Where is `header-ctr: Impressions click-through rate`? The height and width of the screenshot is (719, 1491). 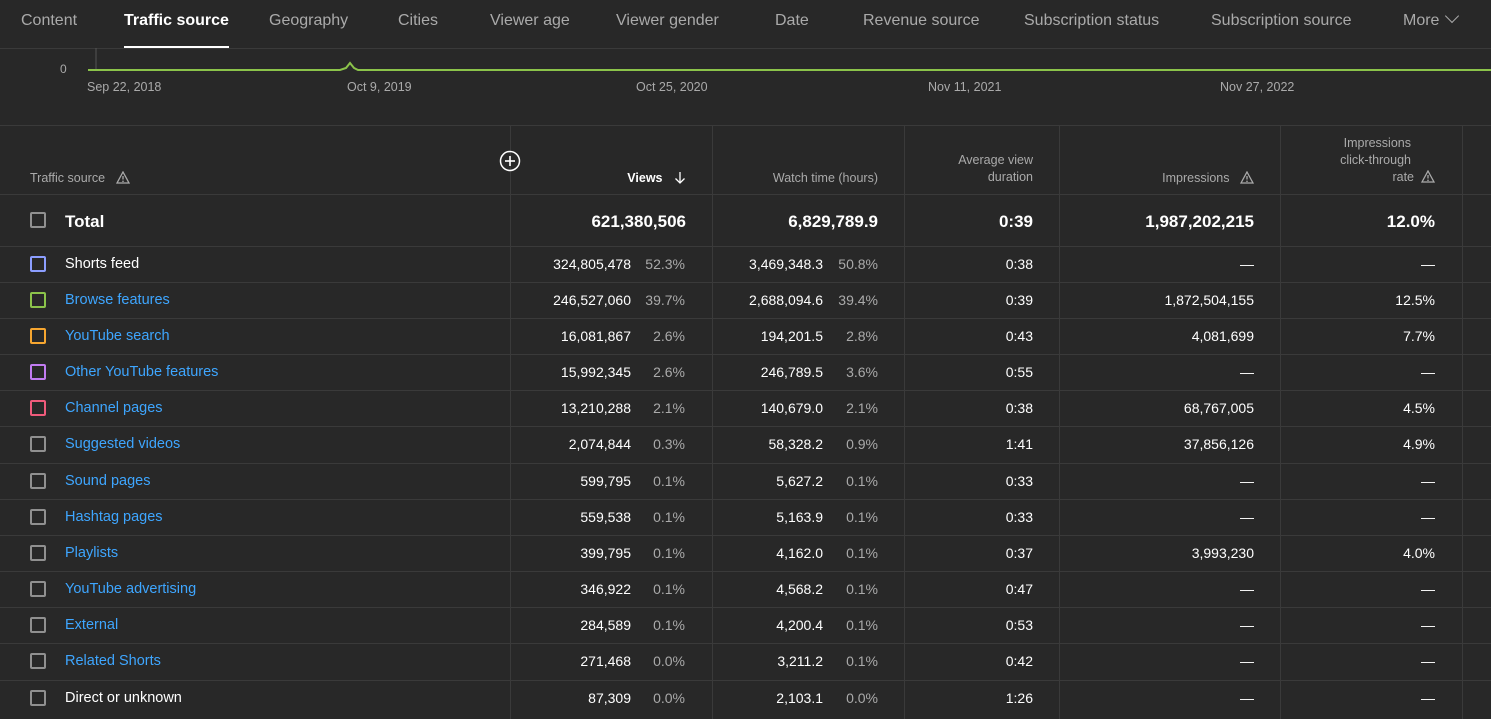 header-ctr: Impressions click-through rate is located at coordinates (1360, 160).